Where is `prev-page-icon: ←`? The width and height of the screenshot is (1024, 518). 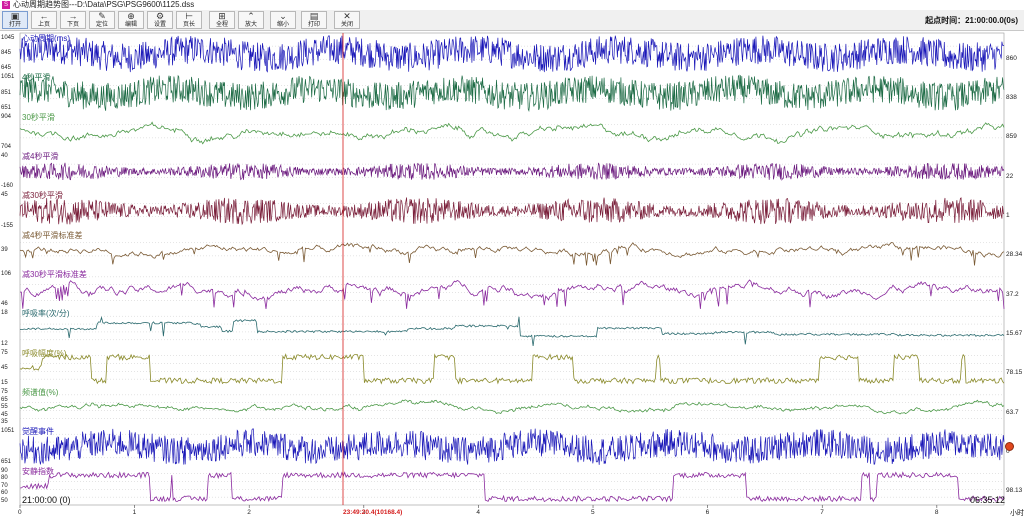
prev-page-icon: ← is located at coordinates (44, 16).